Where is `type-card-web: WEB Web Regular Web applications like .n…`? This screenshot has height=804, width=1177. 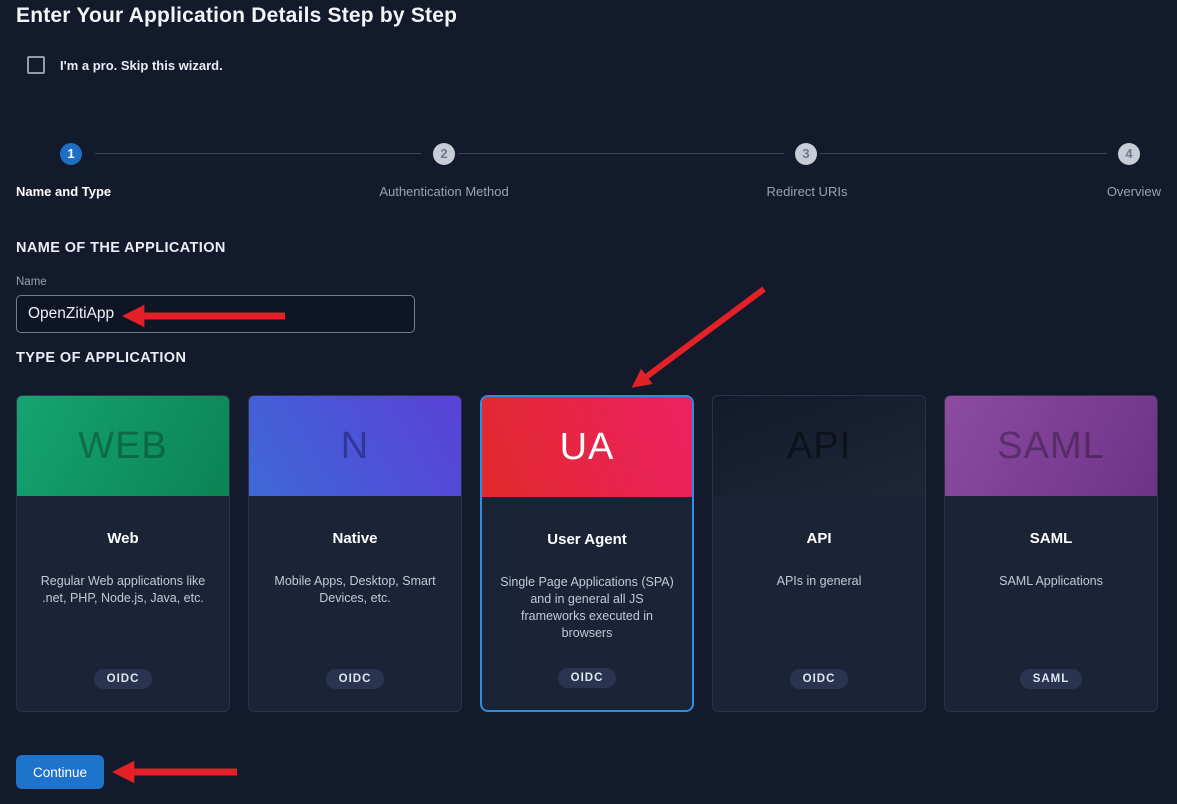
type-card-web: WEB Web Regular Web applications like .n… is located at coordinates (123, 553).